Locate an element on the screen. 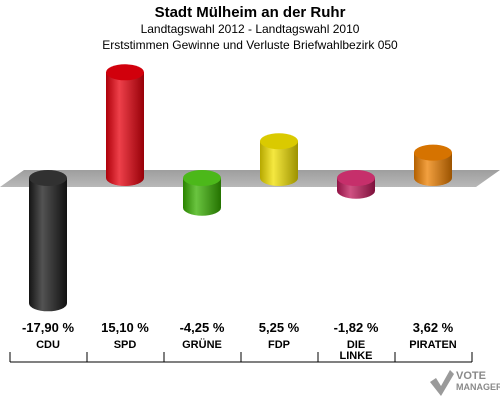 This screenshot has height=400, width=500. category-label: SPD is located at coordinates (125, 345).